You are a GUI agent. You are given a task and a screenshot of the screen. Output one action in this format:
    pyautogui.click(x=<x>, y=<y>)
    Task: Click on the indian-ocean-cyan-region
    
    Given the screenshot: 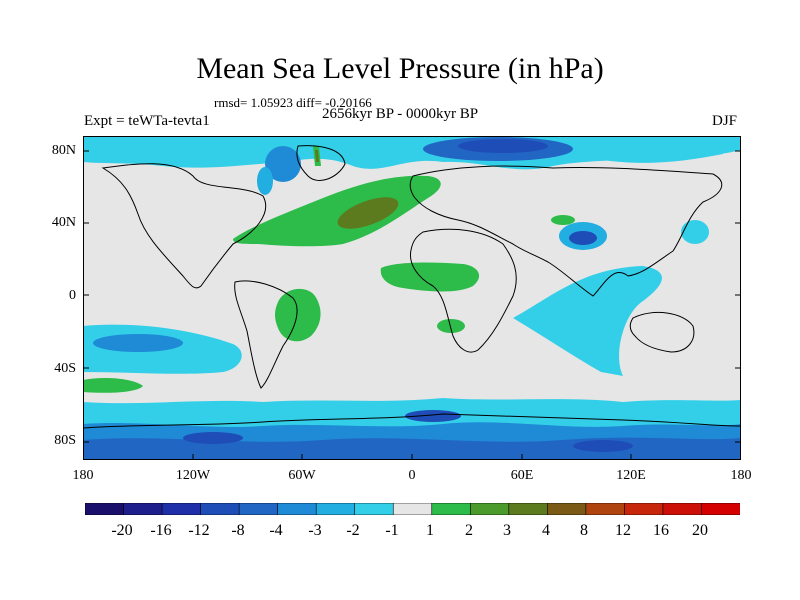 What is the action you would take?
    pyautogui.click(x=587, y=321)
    